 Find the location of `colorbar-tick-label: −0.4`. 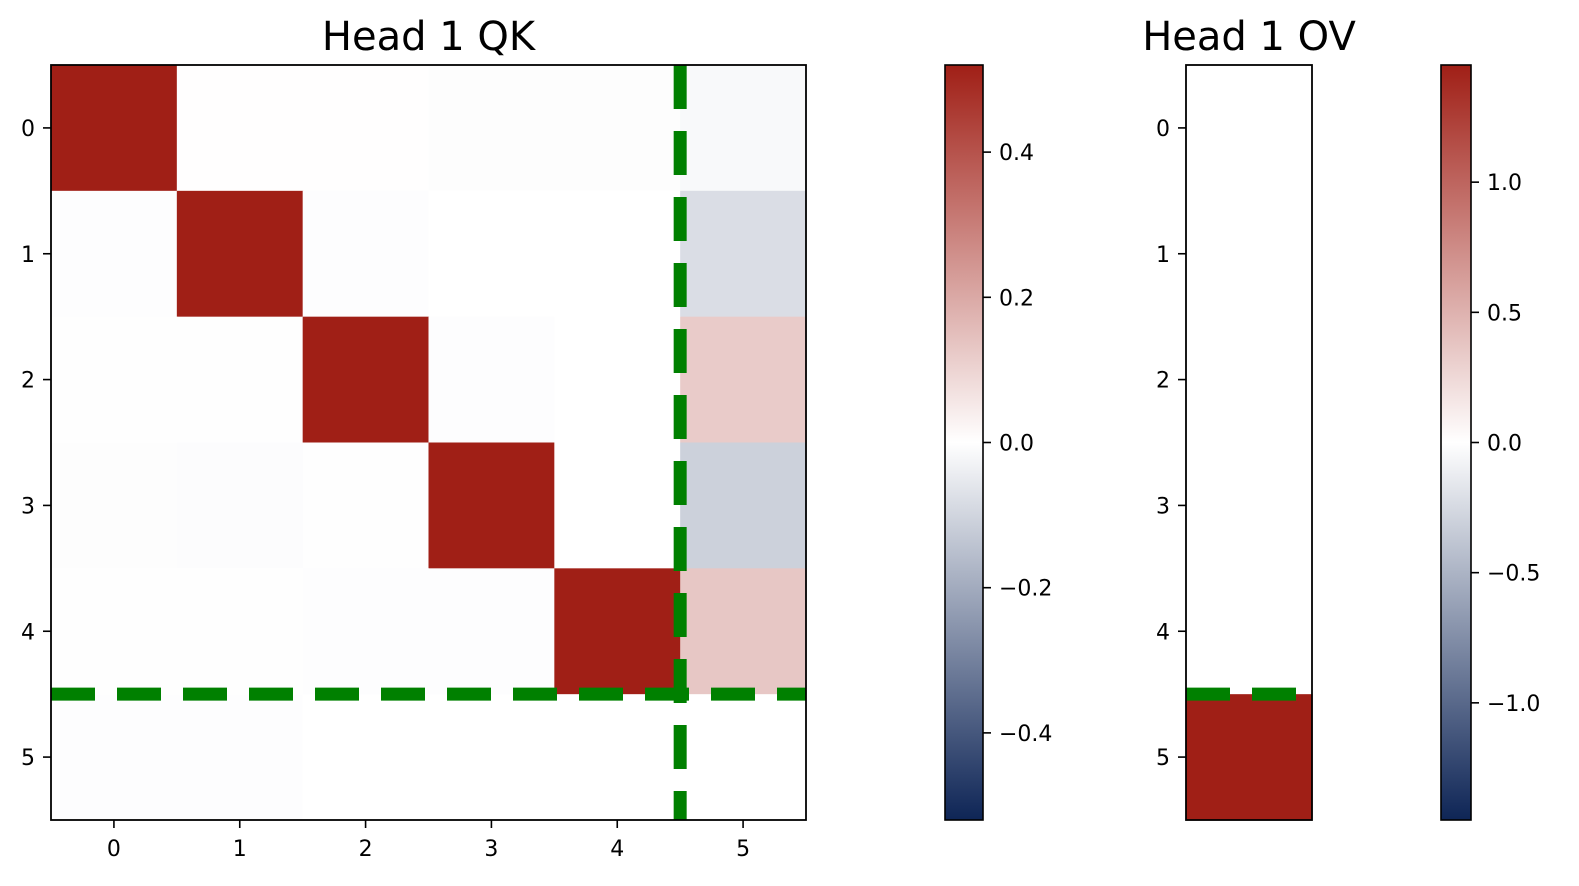

colorbar-tick-label: −0.4 is located at coordinates (1025, 734).